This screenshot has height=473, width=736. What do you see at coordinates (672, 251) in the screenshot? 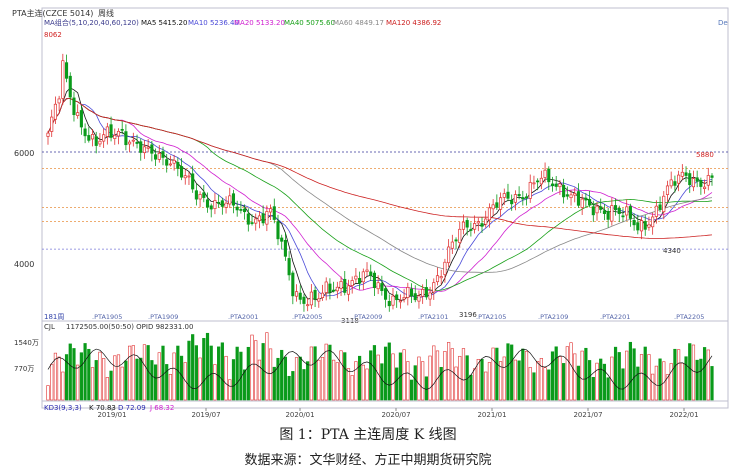
I see `recent-low-label: 4340` at bounding box center [672, 251].